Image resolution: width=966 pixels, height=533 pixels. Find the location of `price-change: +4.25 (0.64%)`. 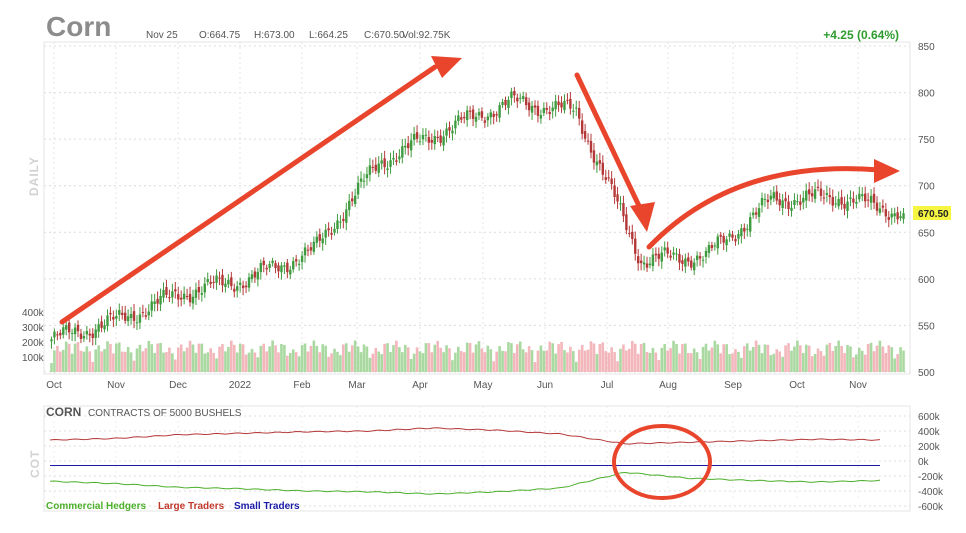

price-change: +4.25 (0.64%) is located at coordinates (861, 35).